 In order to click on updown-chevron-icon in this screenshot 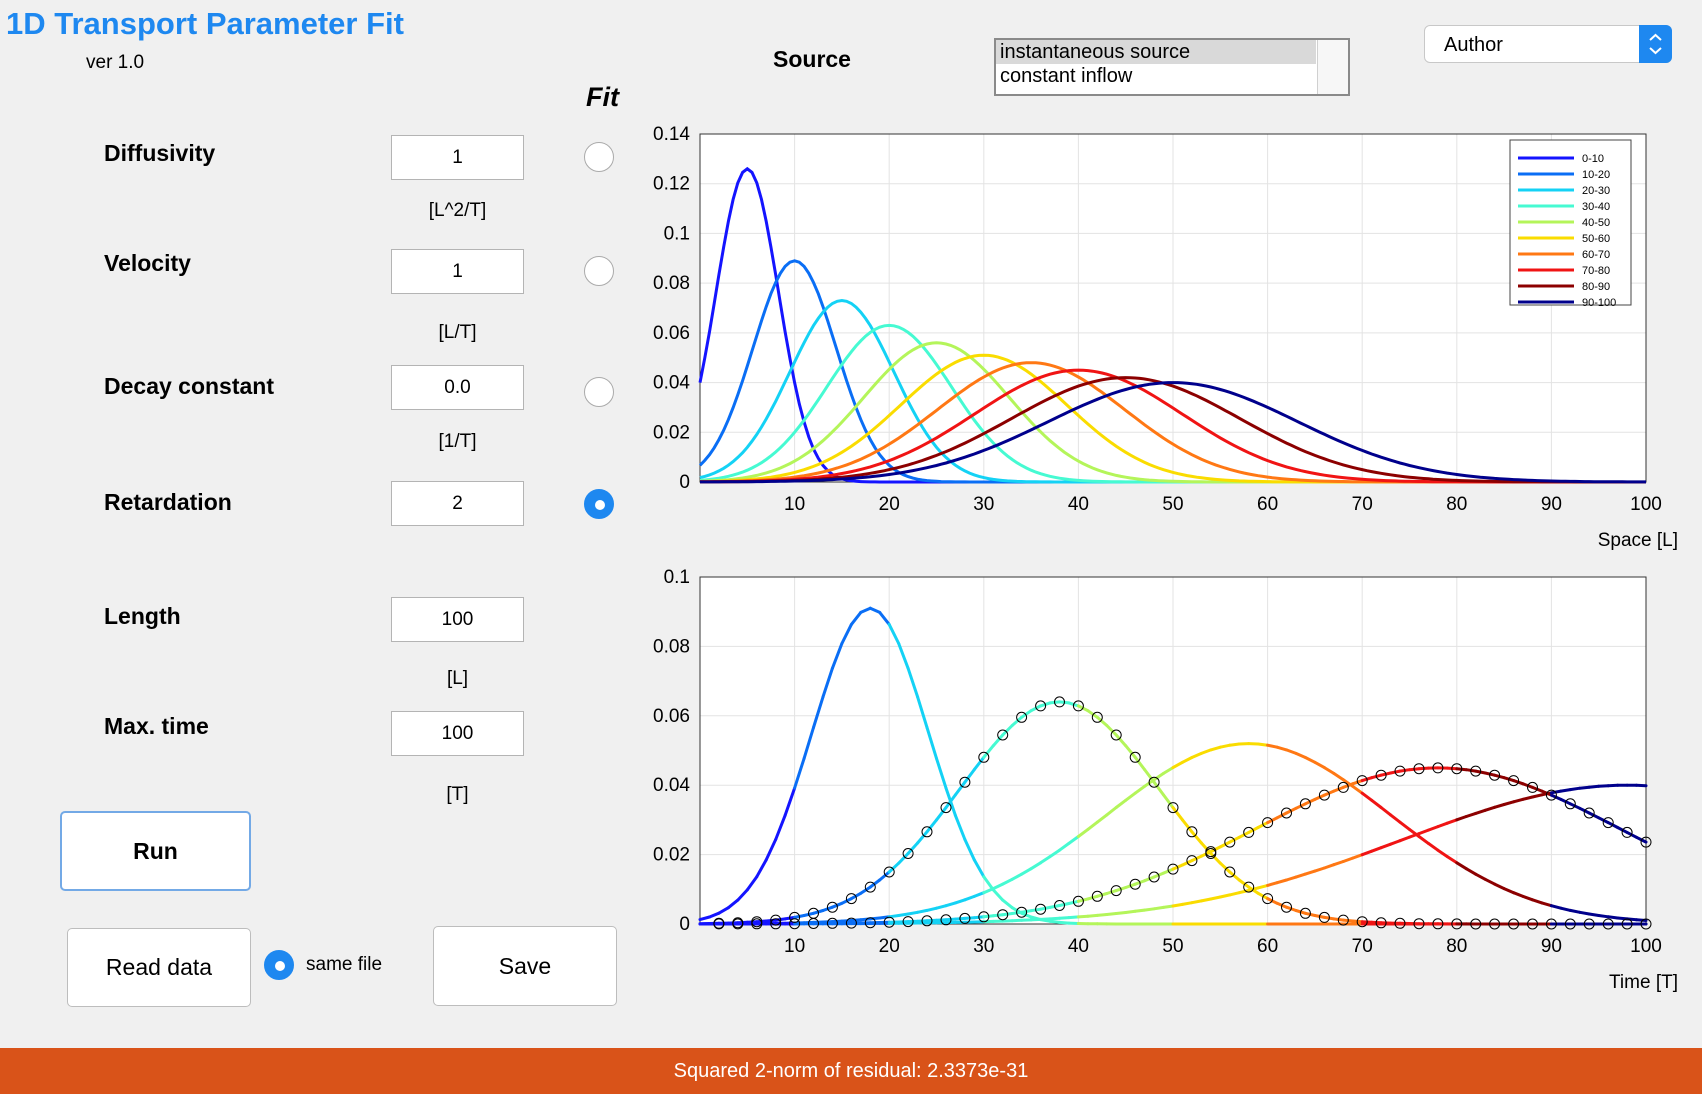, I will do `click(1655, 44)`.